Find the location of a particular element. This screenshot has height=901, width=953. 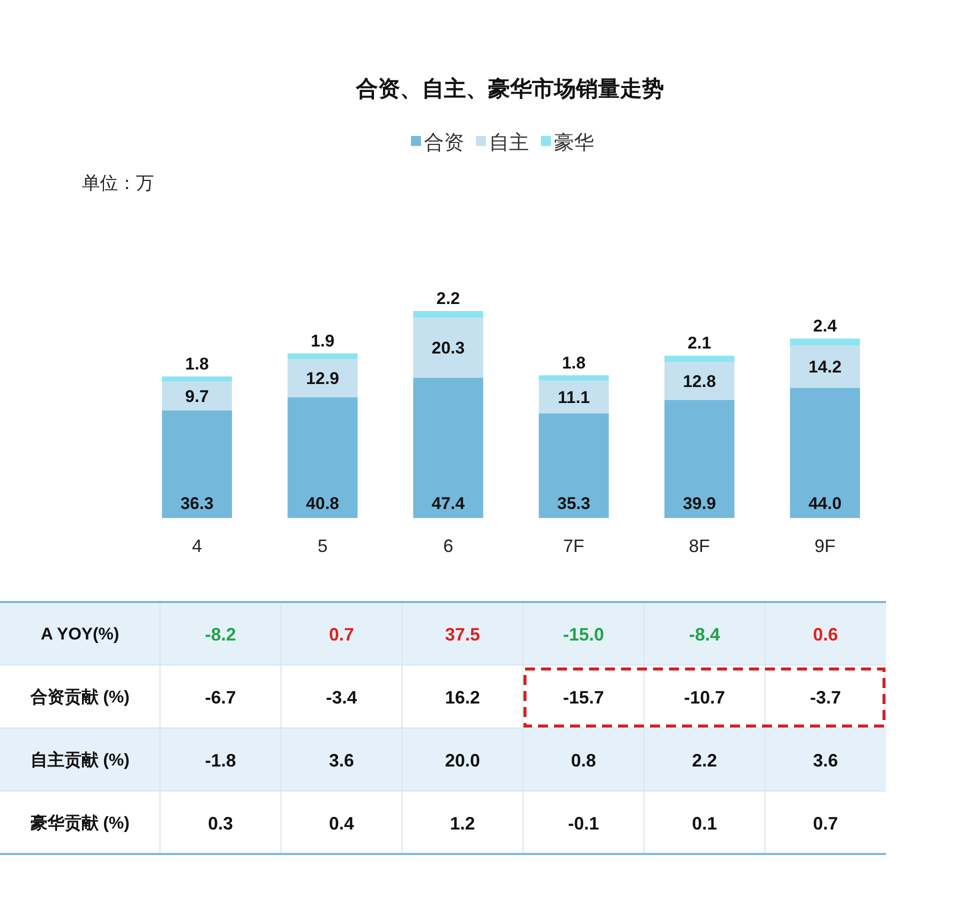

x-tick-label: 9F is located at coordinates (825, 546).